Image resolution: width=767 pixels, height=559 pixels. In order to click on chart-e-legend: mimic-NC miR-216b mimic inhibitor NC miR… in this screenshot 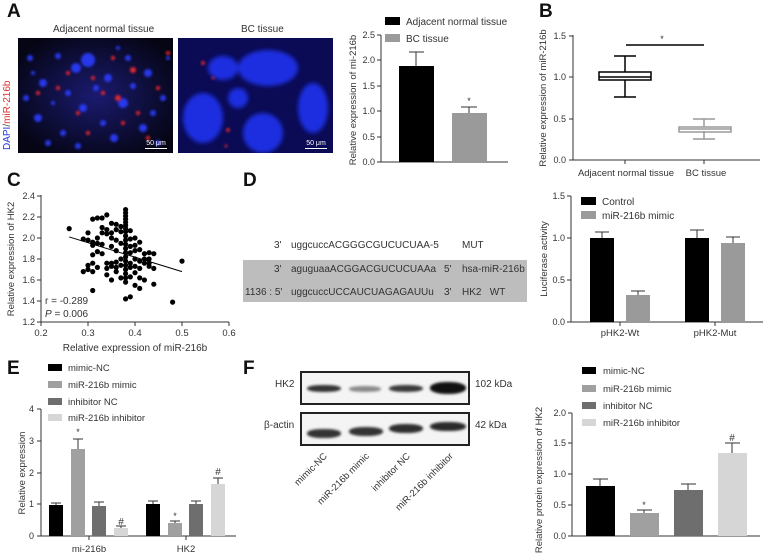, I will do `click(96, 393)`.